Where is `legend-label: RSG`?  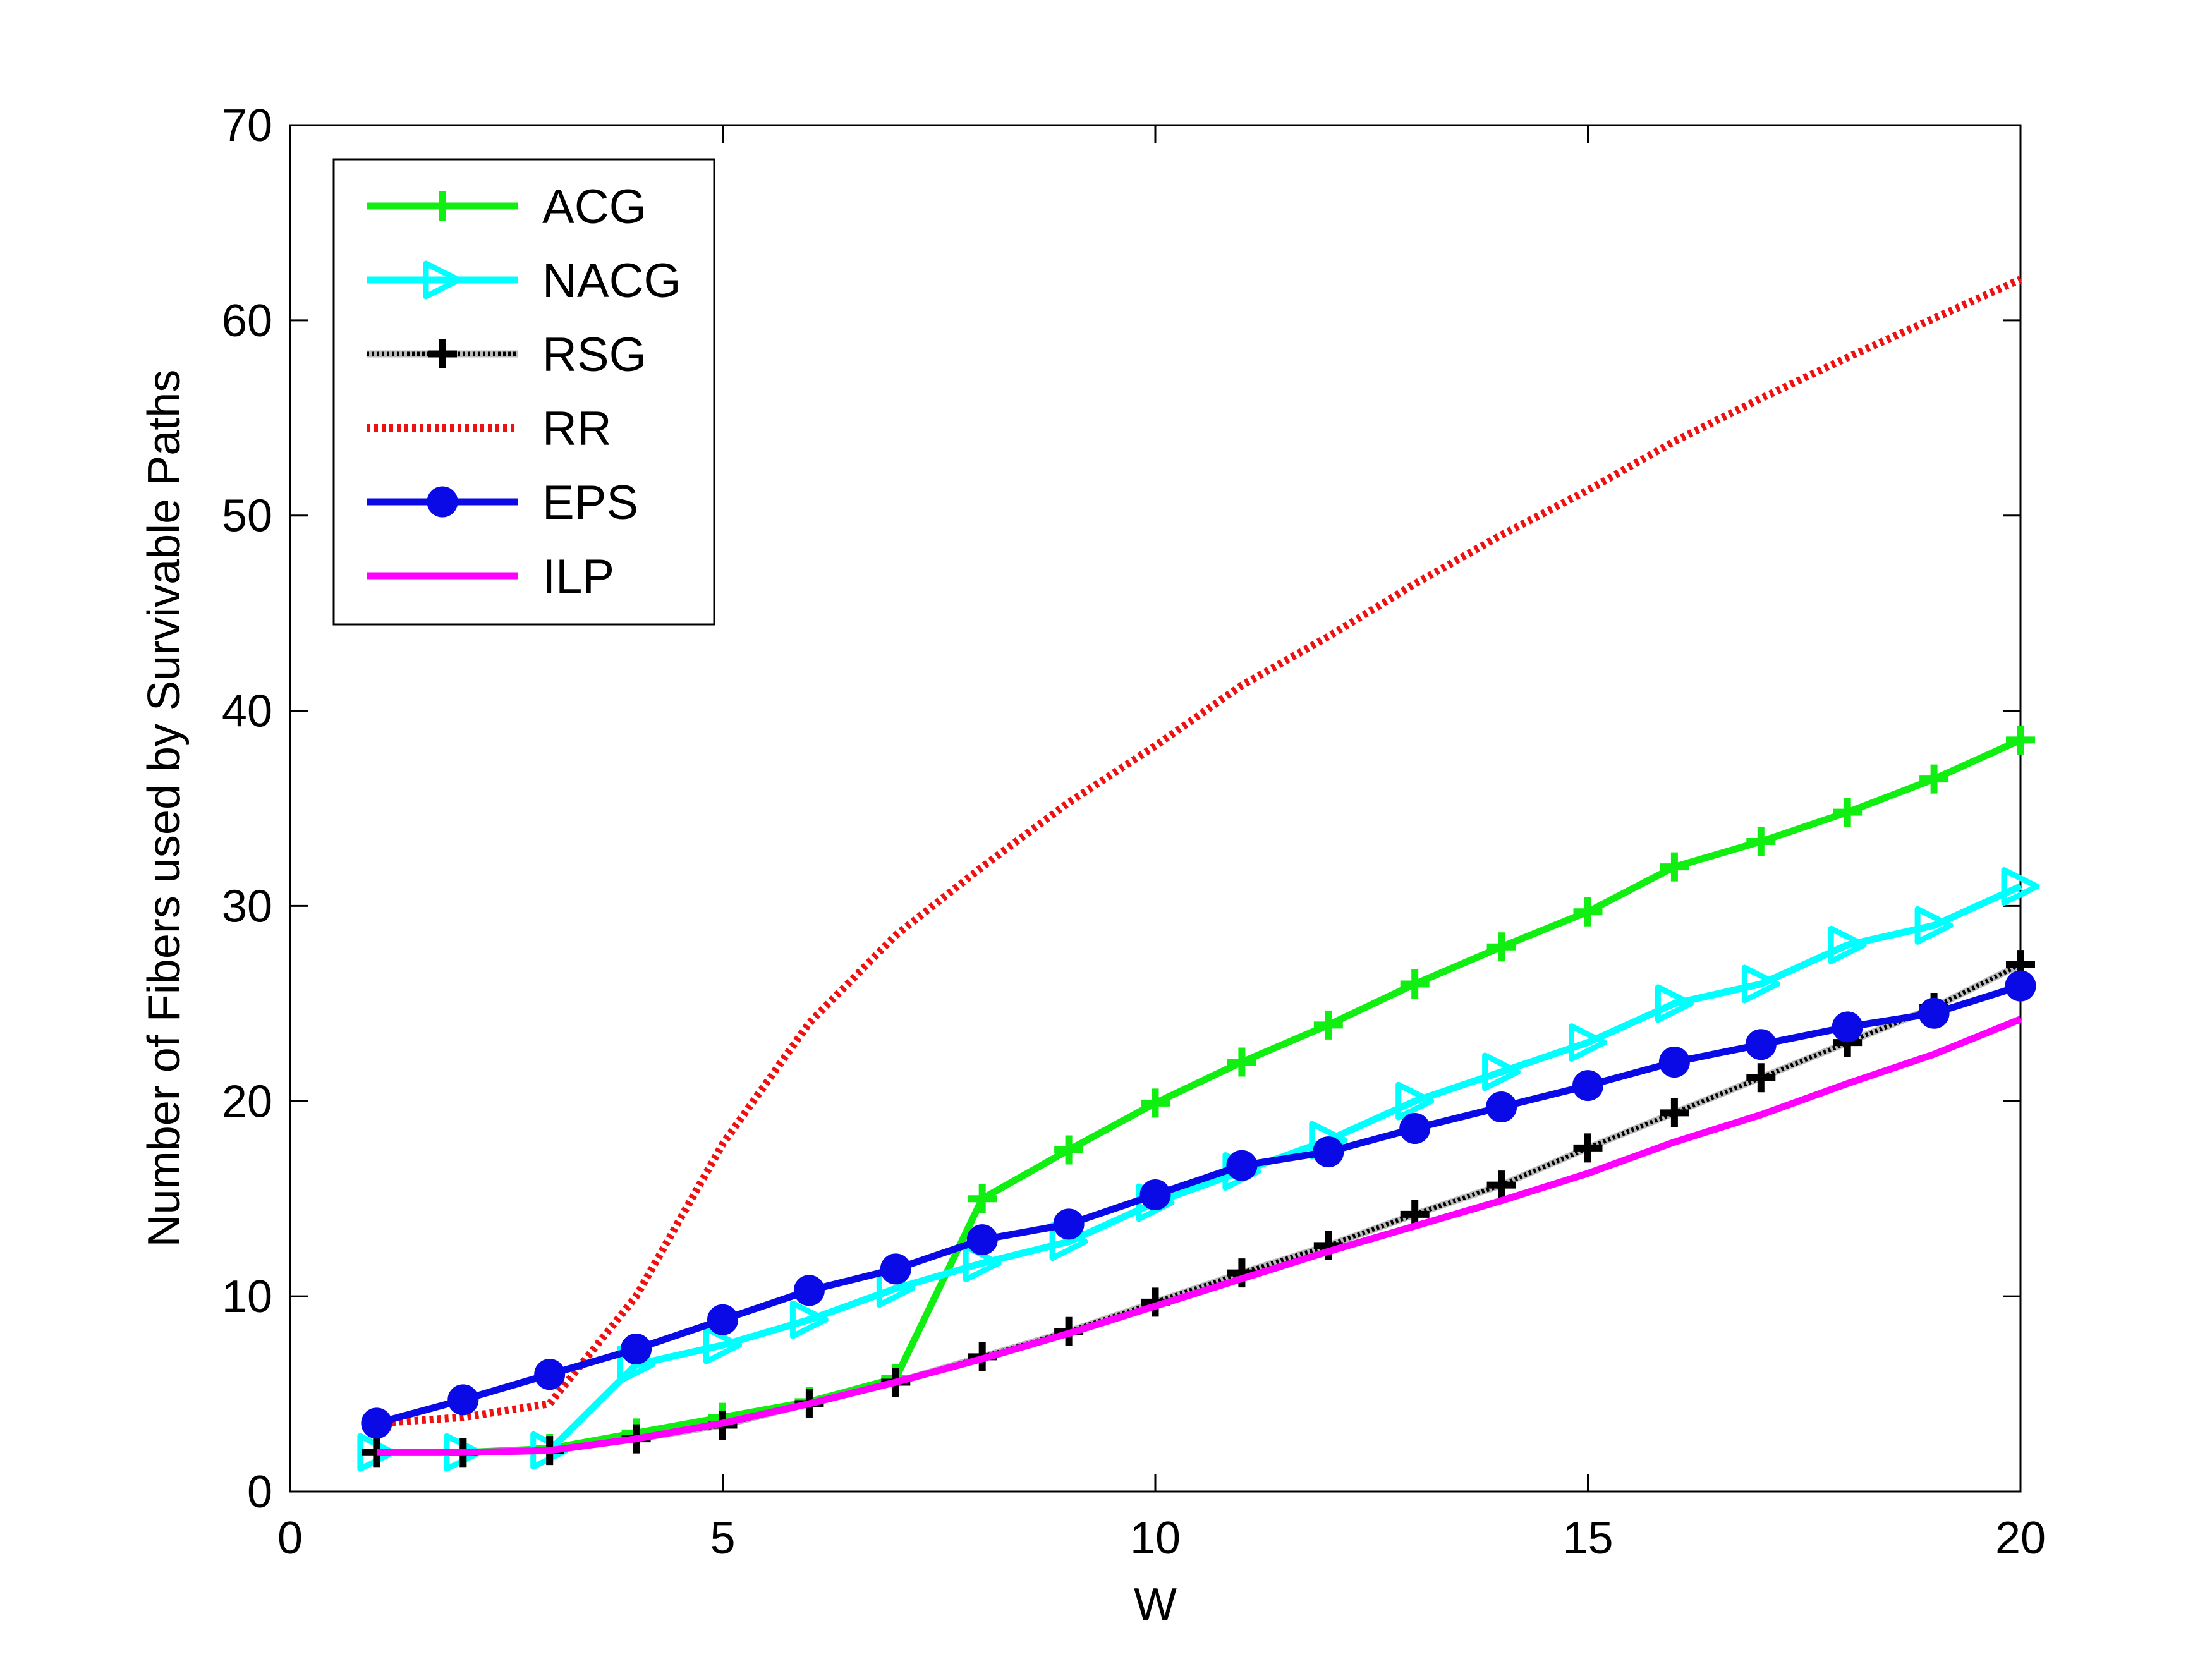
legend-label: RSG is located at coordinates (594, 355).